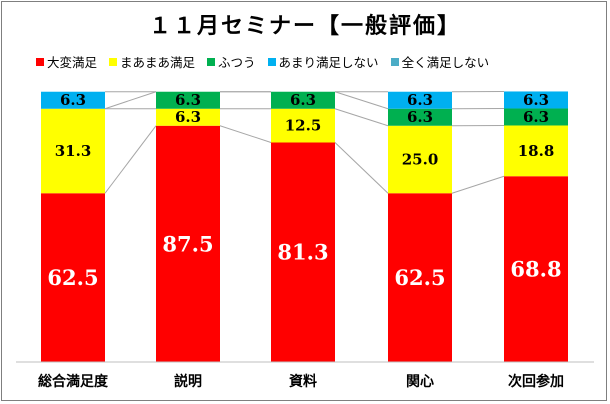 The image size is (610, 404). I want to click on category-label: 関心, so click(420, 382).